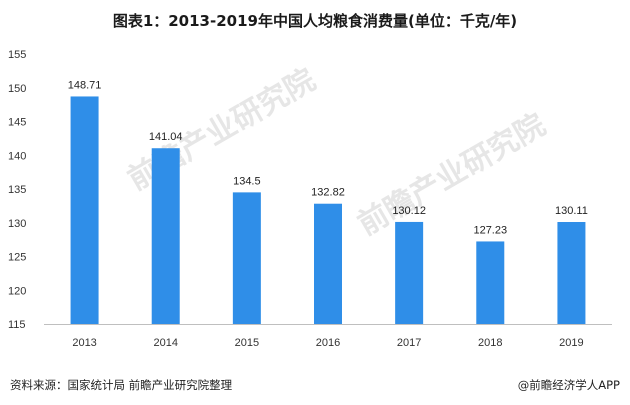  I want to click on brand-credit: @前瞻经济学人APP, so click(568, 385).